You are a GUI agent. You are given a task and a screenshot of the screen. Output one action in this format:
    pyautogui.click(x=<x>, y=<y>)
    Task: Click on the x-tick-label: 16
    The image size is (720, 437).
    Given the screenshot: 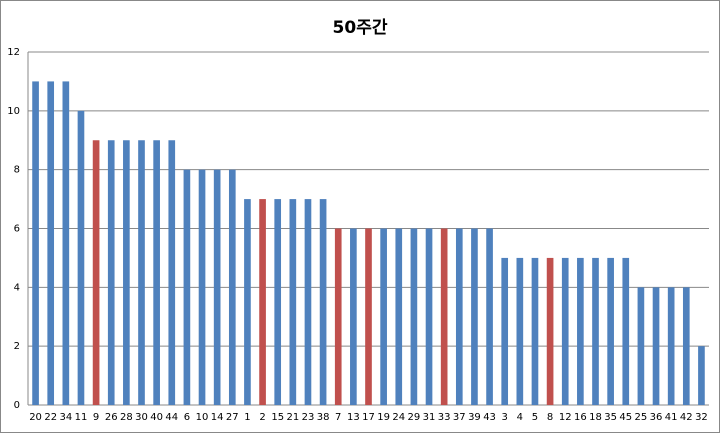 What is the action you would take?
    pyautogui.click(x=580, y=417)
    